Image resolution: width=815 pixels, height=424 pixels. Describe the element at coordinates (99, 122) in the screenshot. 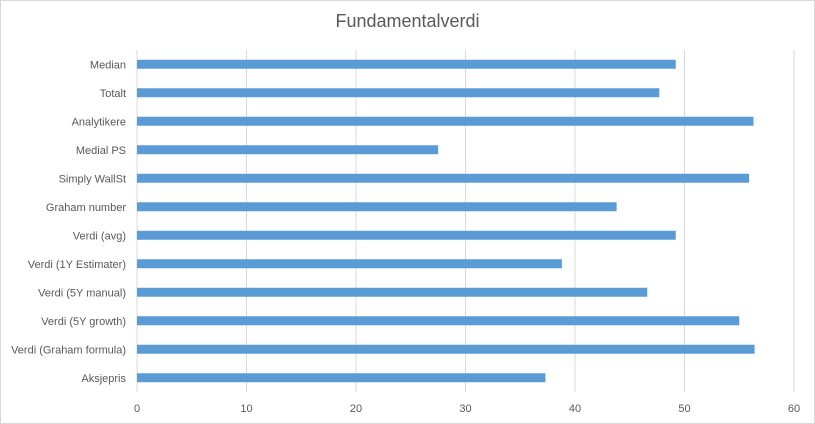

I see `category-label: Analytikere` at that location.